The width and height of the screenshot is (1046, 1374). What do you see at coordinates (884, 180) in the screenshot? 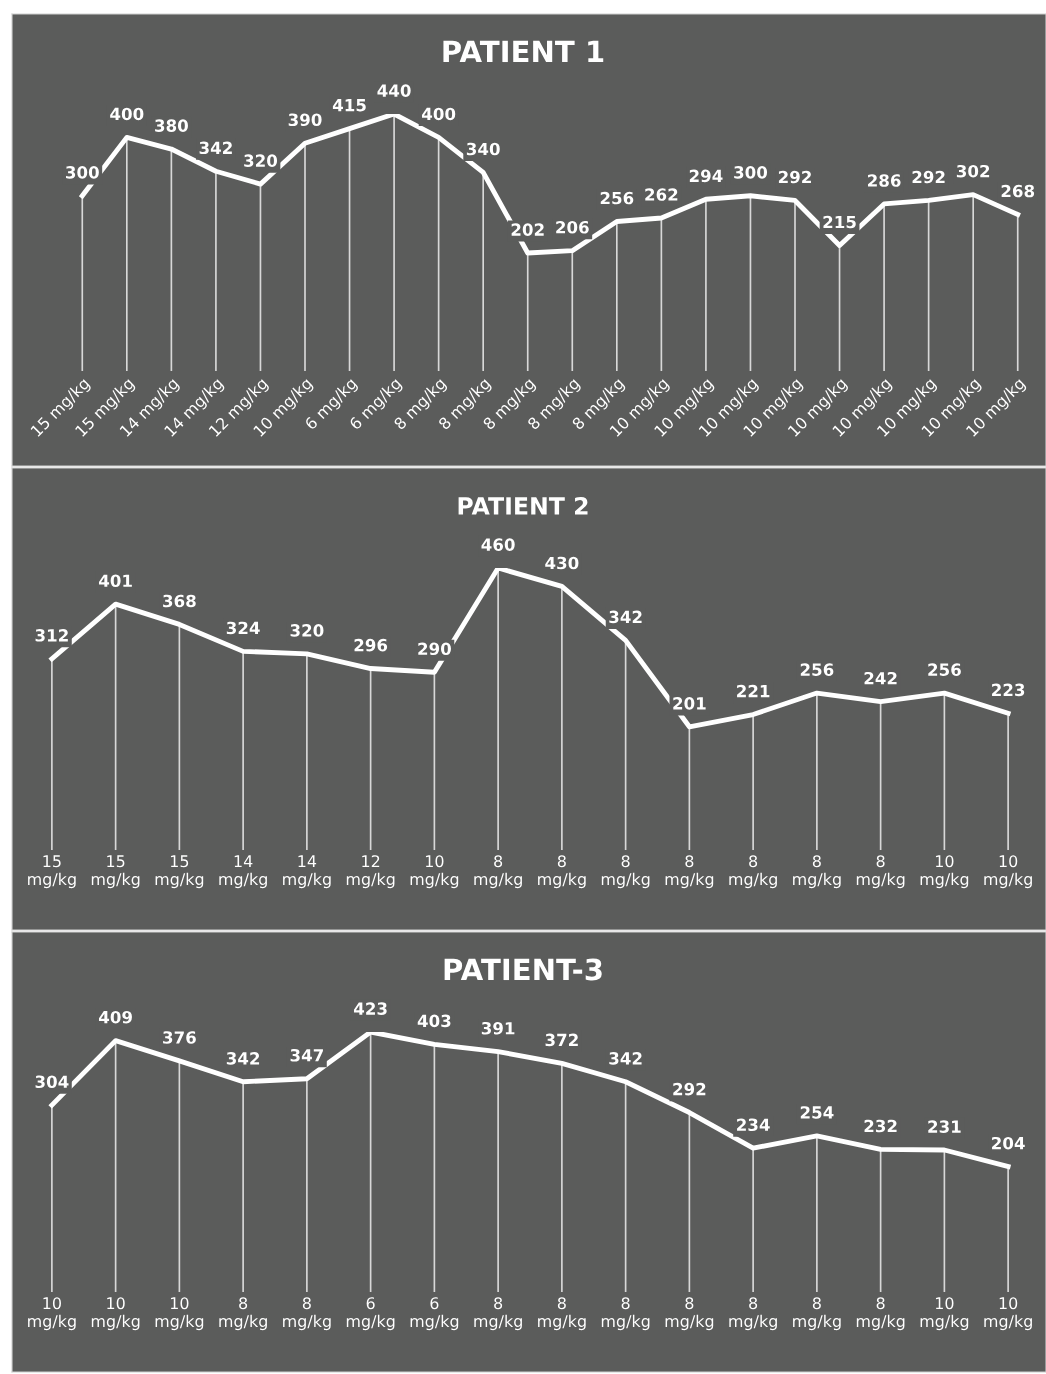
I see `data-label: 286` at bounding box center [884, 180].